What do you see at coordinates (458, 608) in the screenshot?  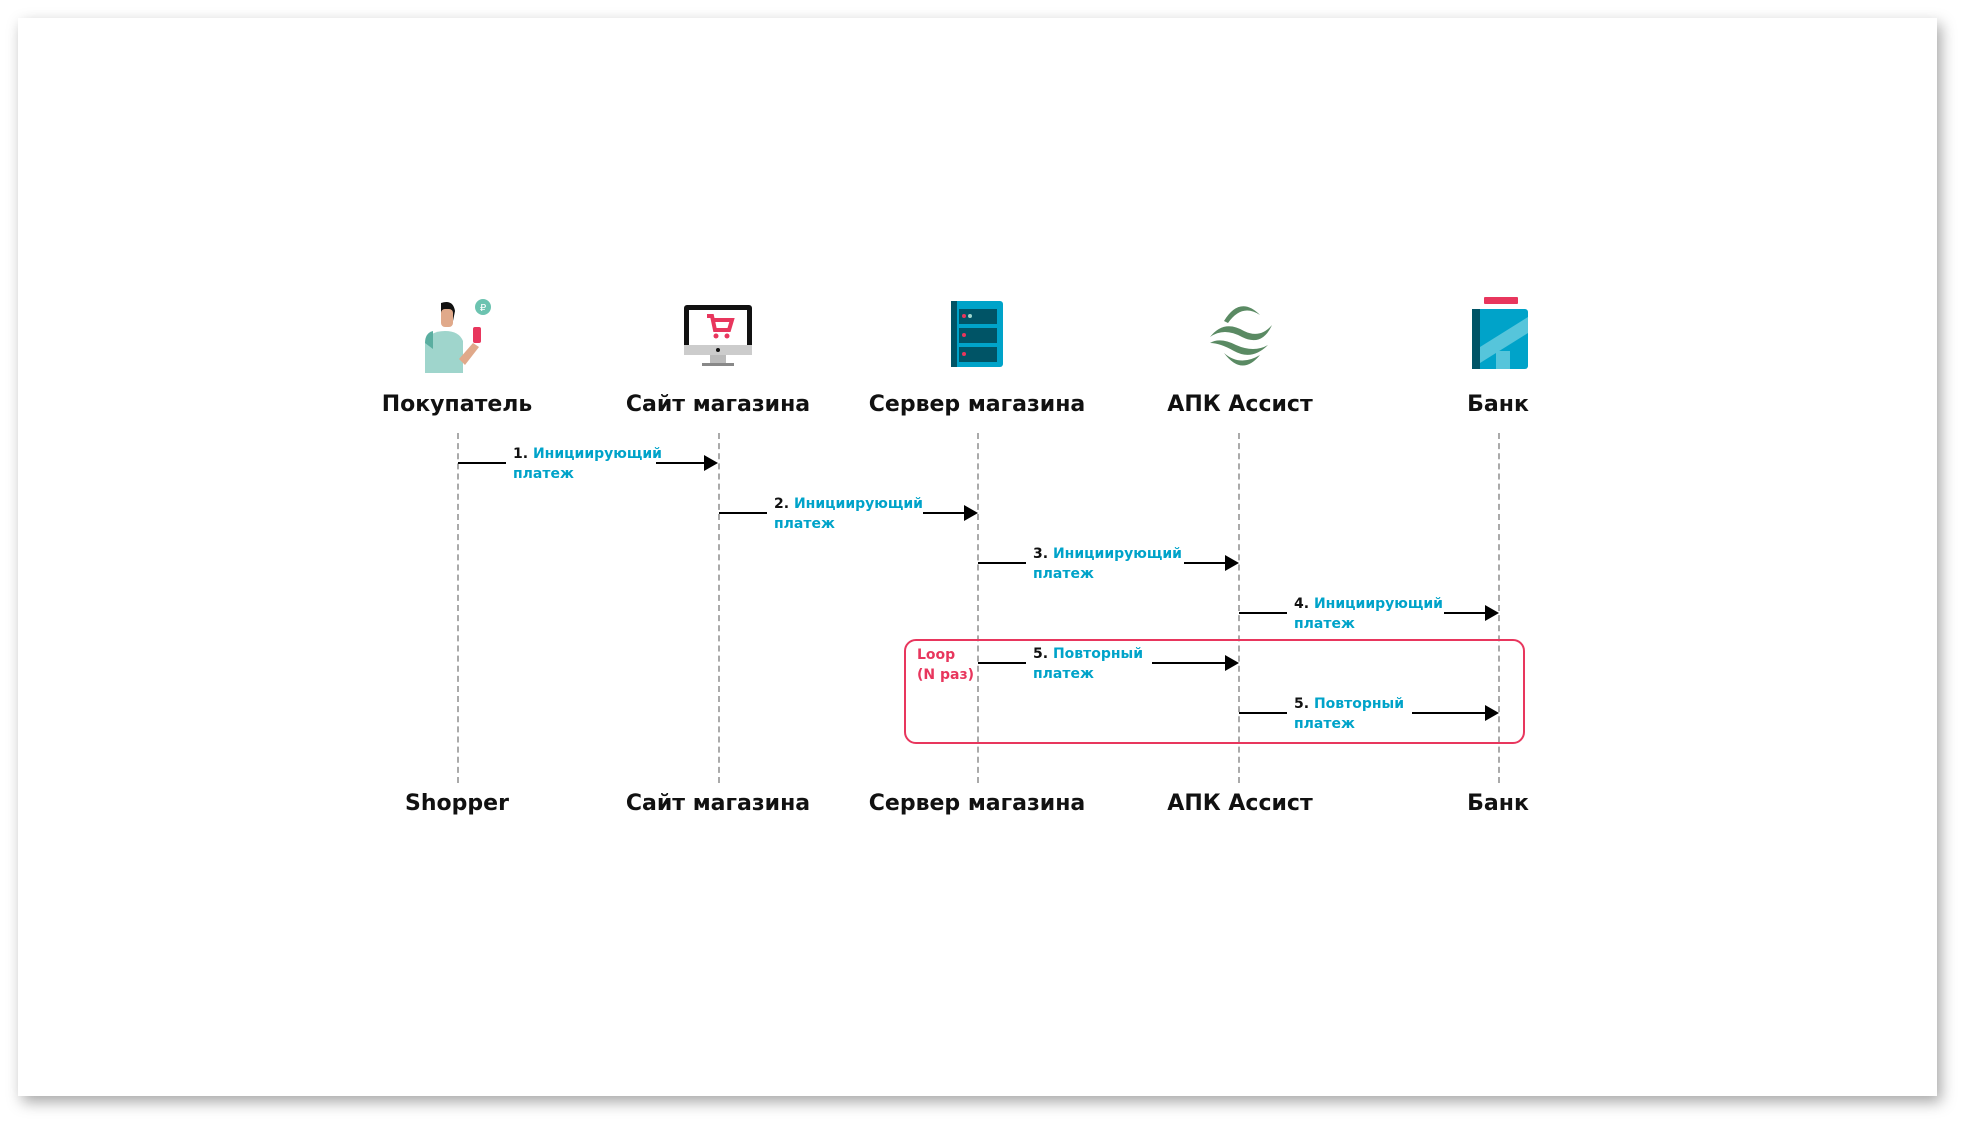 I see `lifeline-shopper` at bounding box center [458, 608].